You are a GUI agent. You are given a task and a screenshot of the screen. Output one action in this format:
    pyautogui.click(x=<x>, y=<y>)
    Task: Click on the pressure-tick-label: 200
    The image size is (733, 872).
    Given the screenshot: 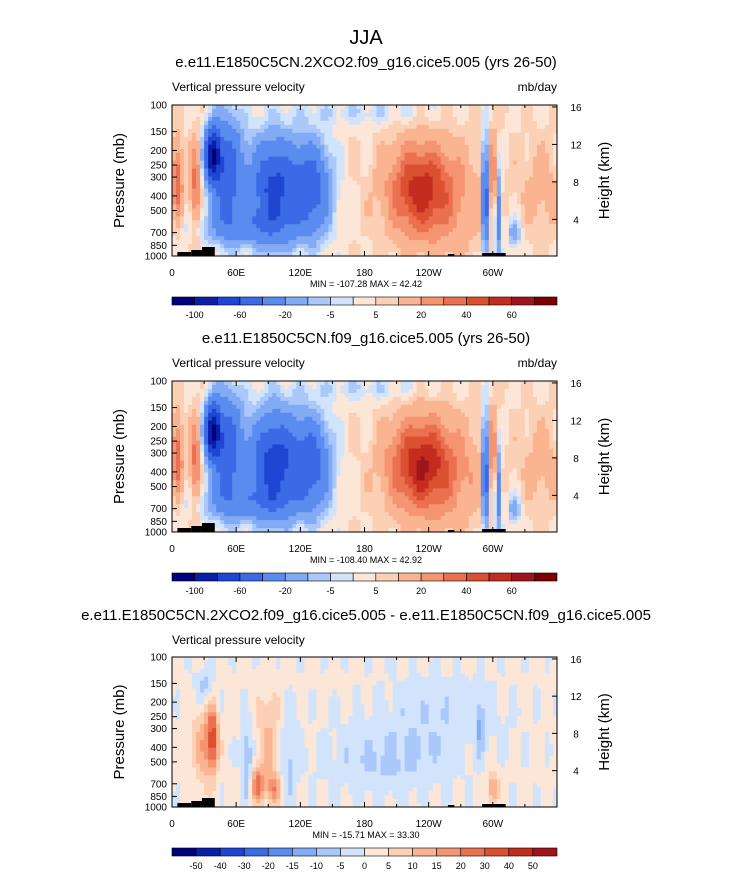 What is the action you would take?
    pyautogui.click(x=158, y=151)
    